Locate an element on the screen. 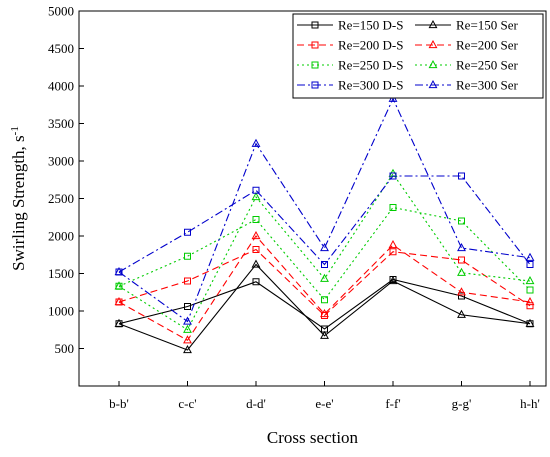 The height and width of the screenshot is (457, 550). x-tick-label: b-b' is located at coordinates (119, 403).